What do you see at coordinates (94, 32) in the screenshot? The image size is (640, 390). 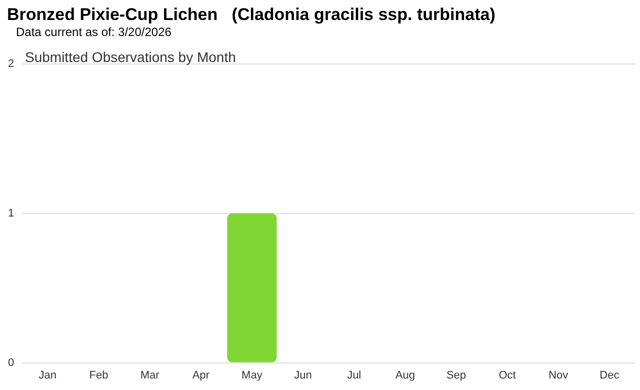 I see `chart-subtitle: Data current as of: 3/20/2026` at bounding box center [94, 32].